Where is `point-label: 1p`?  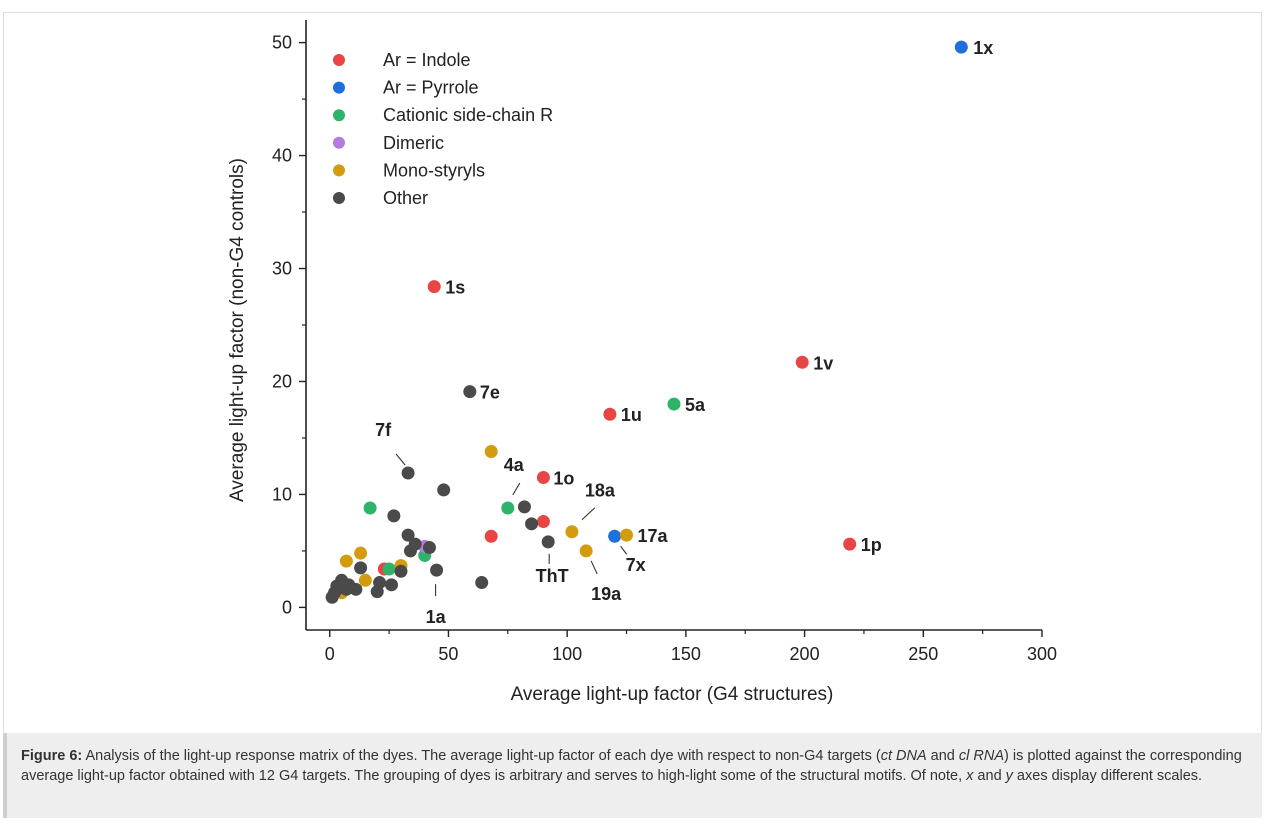
point-label: 1p is located at coordinates (871, 545).